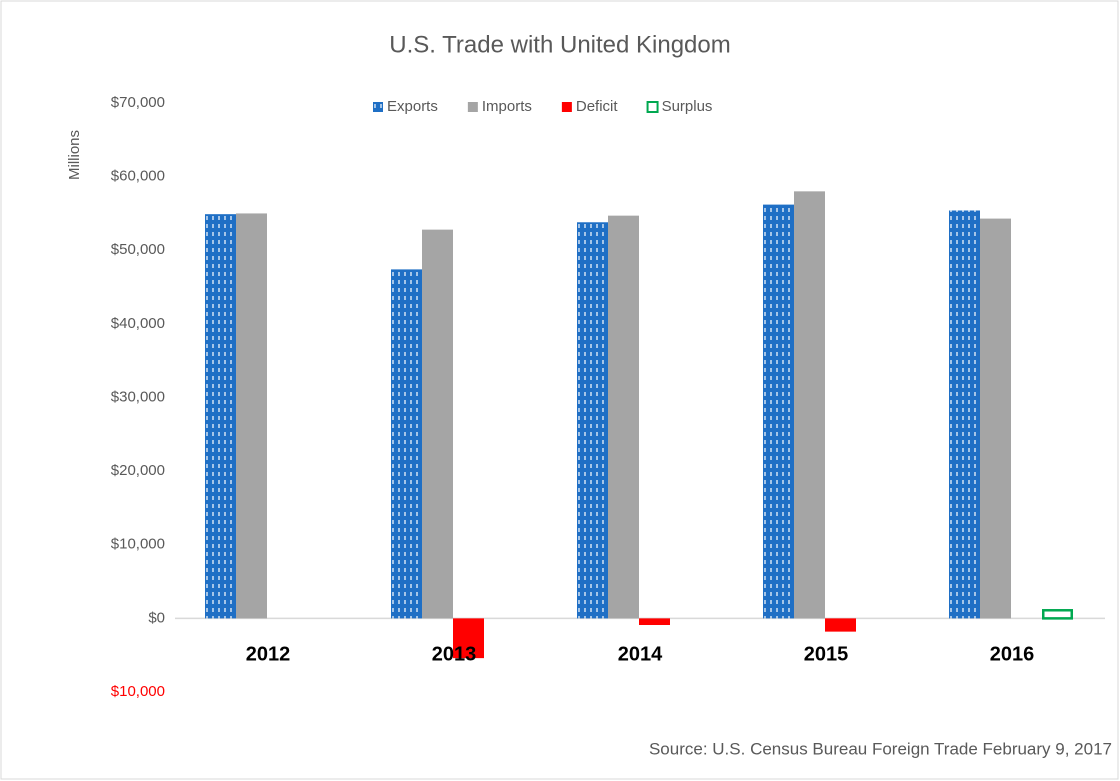 This screenshot has height=781, width=1120. Describe the element at coordinates (268, 654) in the screenshot. I see `x-tick-label: 2012` at that location.